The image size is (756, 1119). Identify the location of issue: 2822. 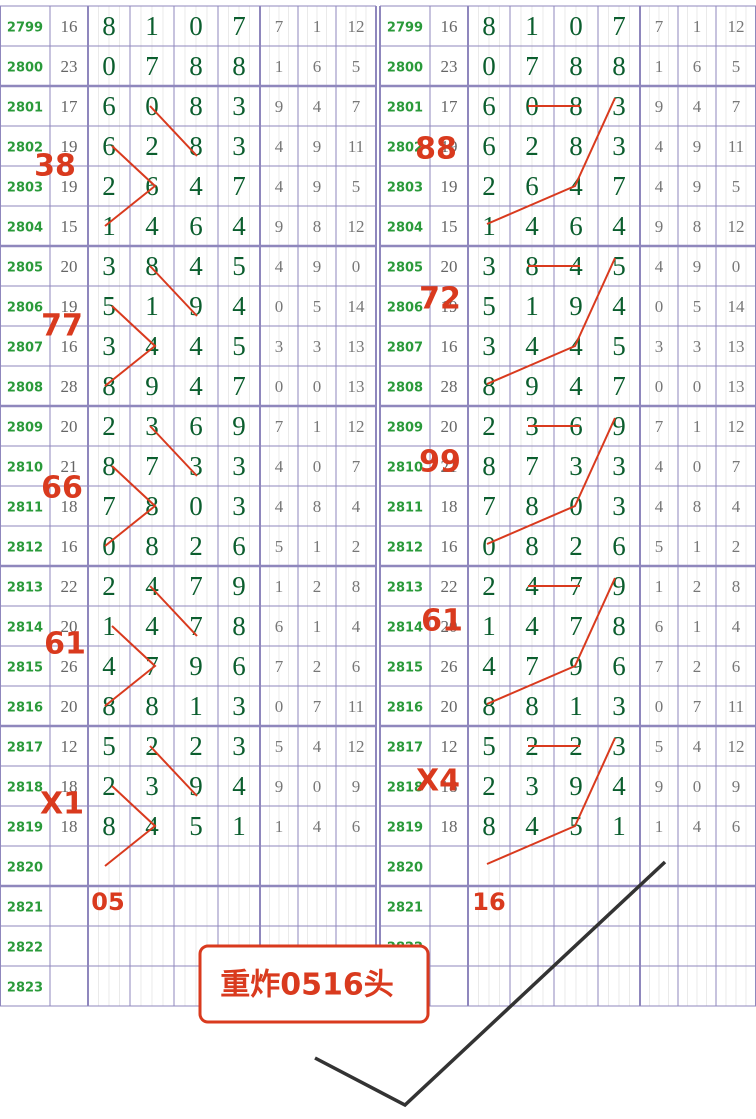
(25, 948).